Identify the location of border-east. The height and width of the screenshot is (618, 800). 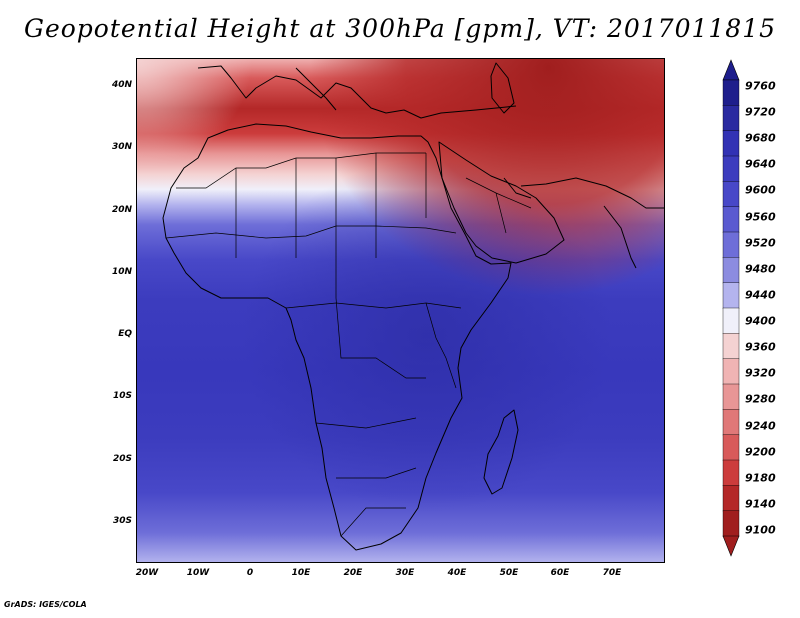
(441, 345).